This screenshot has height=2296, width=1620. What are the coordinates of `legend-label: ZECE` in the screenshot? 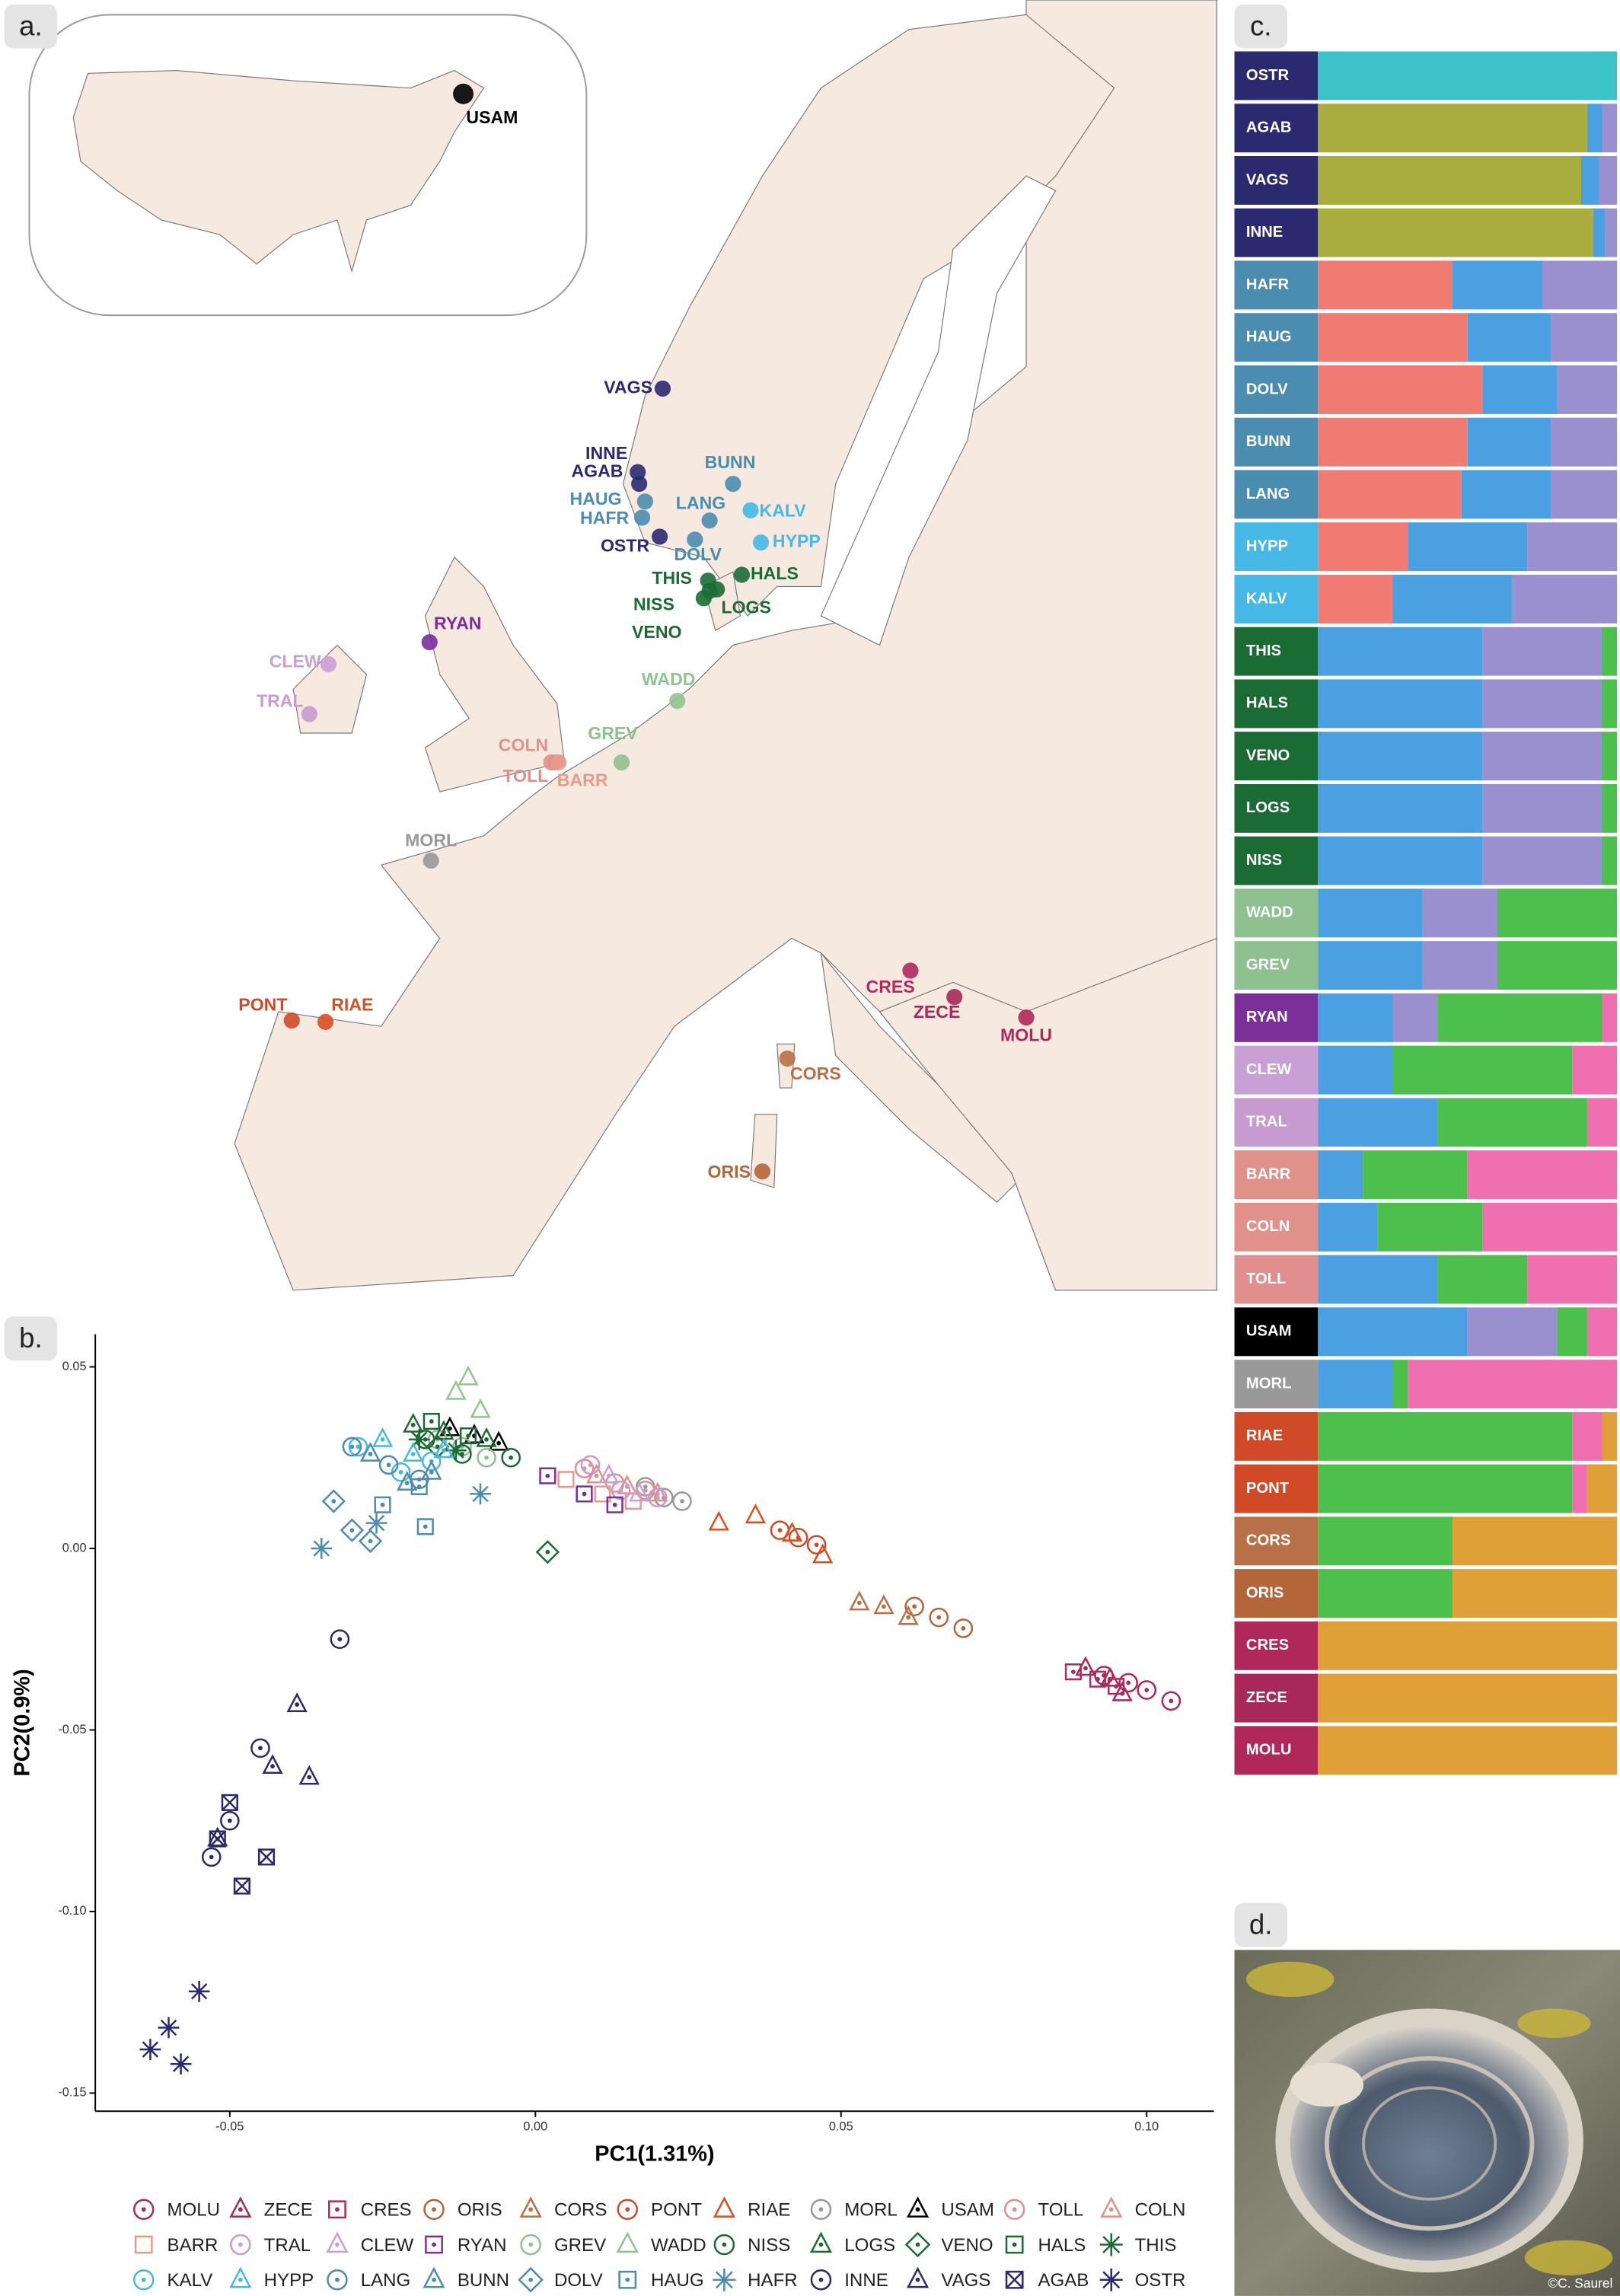 It's located at (288, 2210).